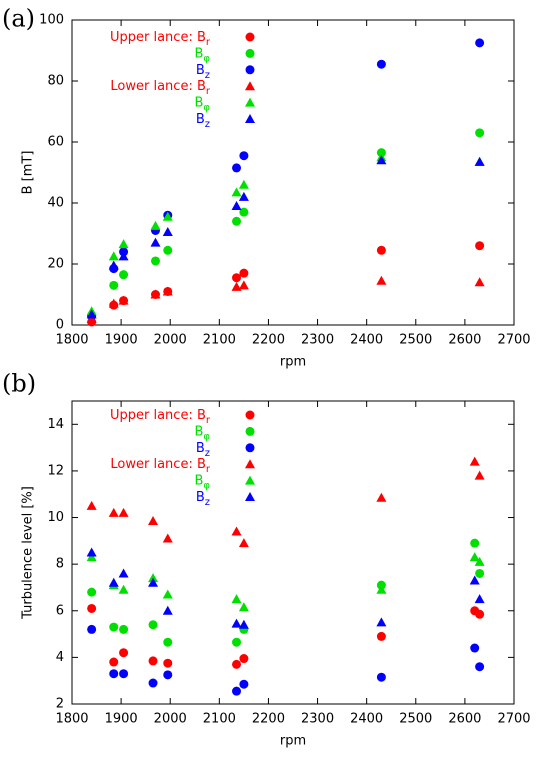 The image size is (545, 758). I want to click on x-tick-label: 2300, so click(317, 340).